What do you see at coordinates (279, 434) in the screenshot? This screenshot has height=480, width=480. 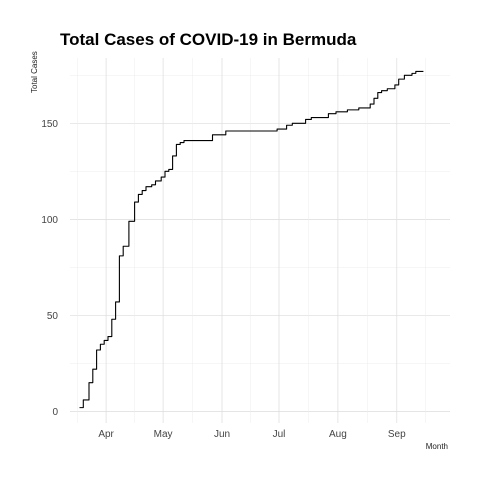 I see `x-tick-label: Jul` at bounding box center [279, 434].